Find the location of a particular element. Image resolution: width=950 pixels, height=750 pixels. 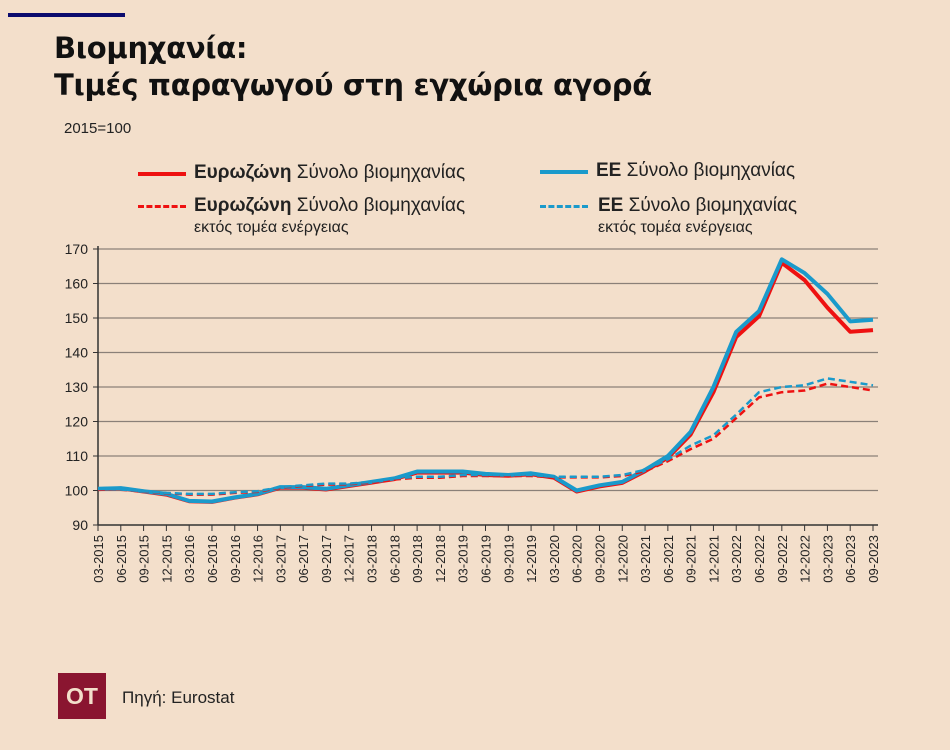

x-tick-label: 09-2018 is located at coordinates (417, 559).